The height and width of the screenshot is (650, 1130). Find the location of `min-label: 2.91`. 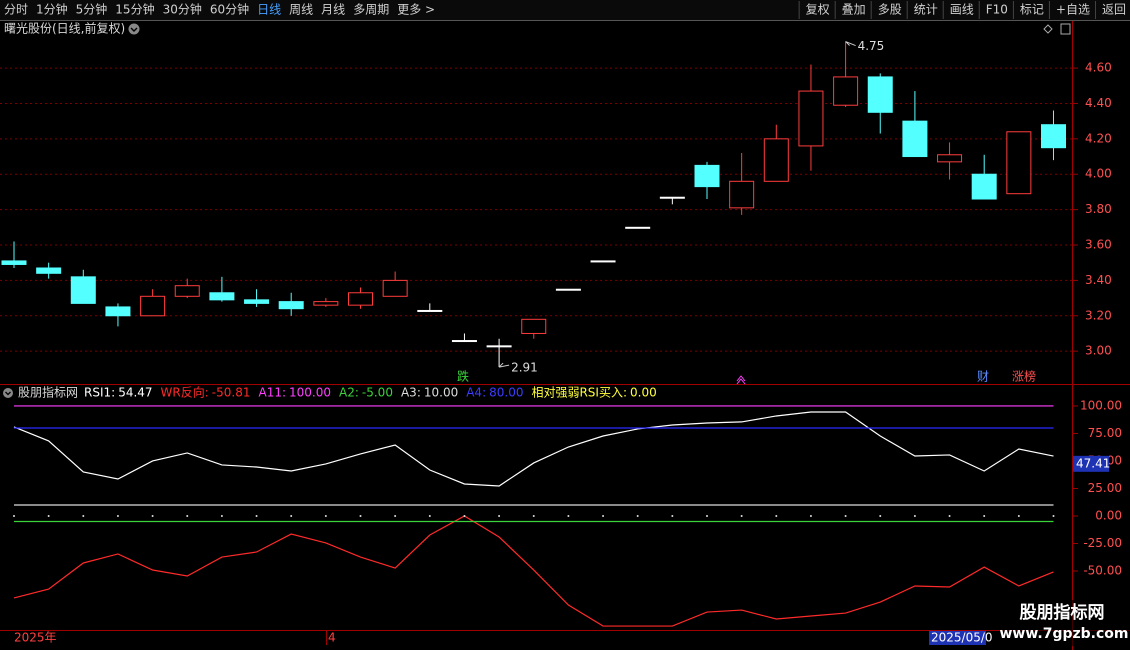

min-label: 2.91 is located at coordinates (524, 368).